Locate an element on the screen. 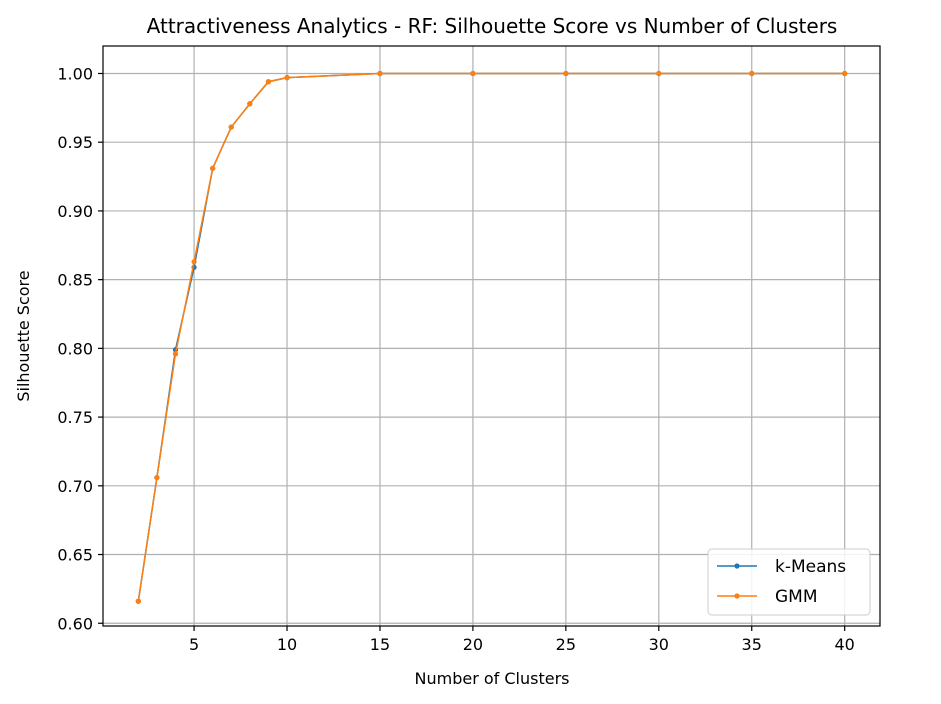 The height and width of the screenshot is (704, 941). legend-label: GMM is located at coordinates (796, 597).